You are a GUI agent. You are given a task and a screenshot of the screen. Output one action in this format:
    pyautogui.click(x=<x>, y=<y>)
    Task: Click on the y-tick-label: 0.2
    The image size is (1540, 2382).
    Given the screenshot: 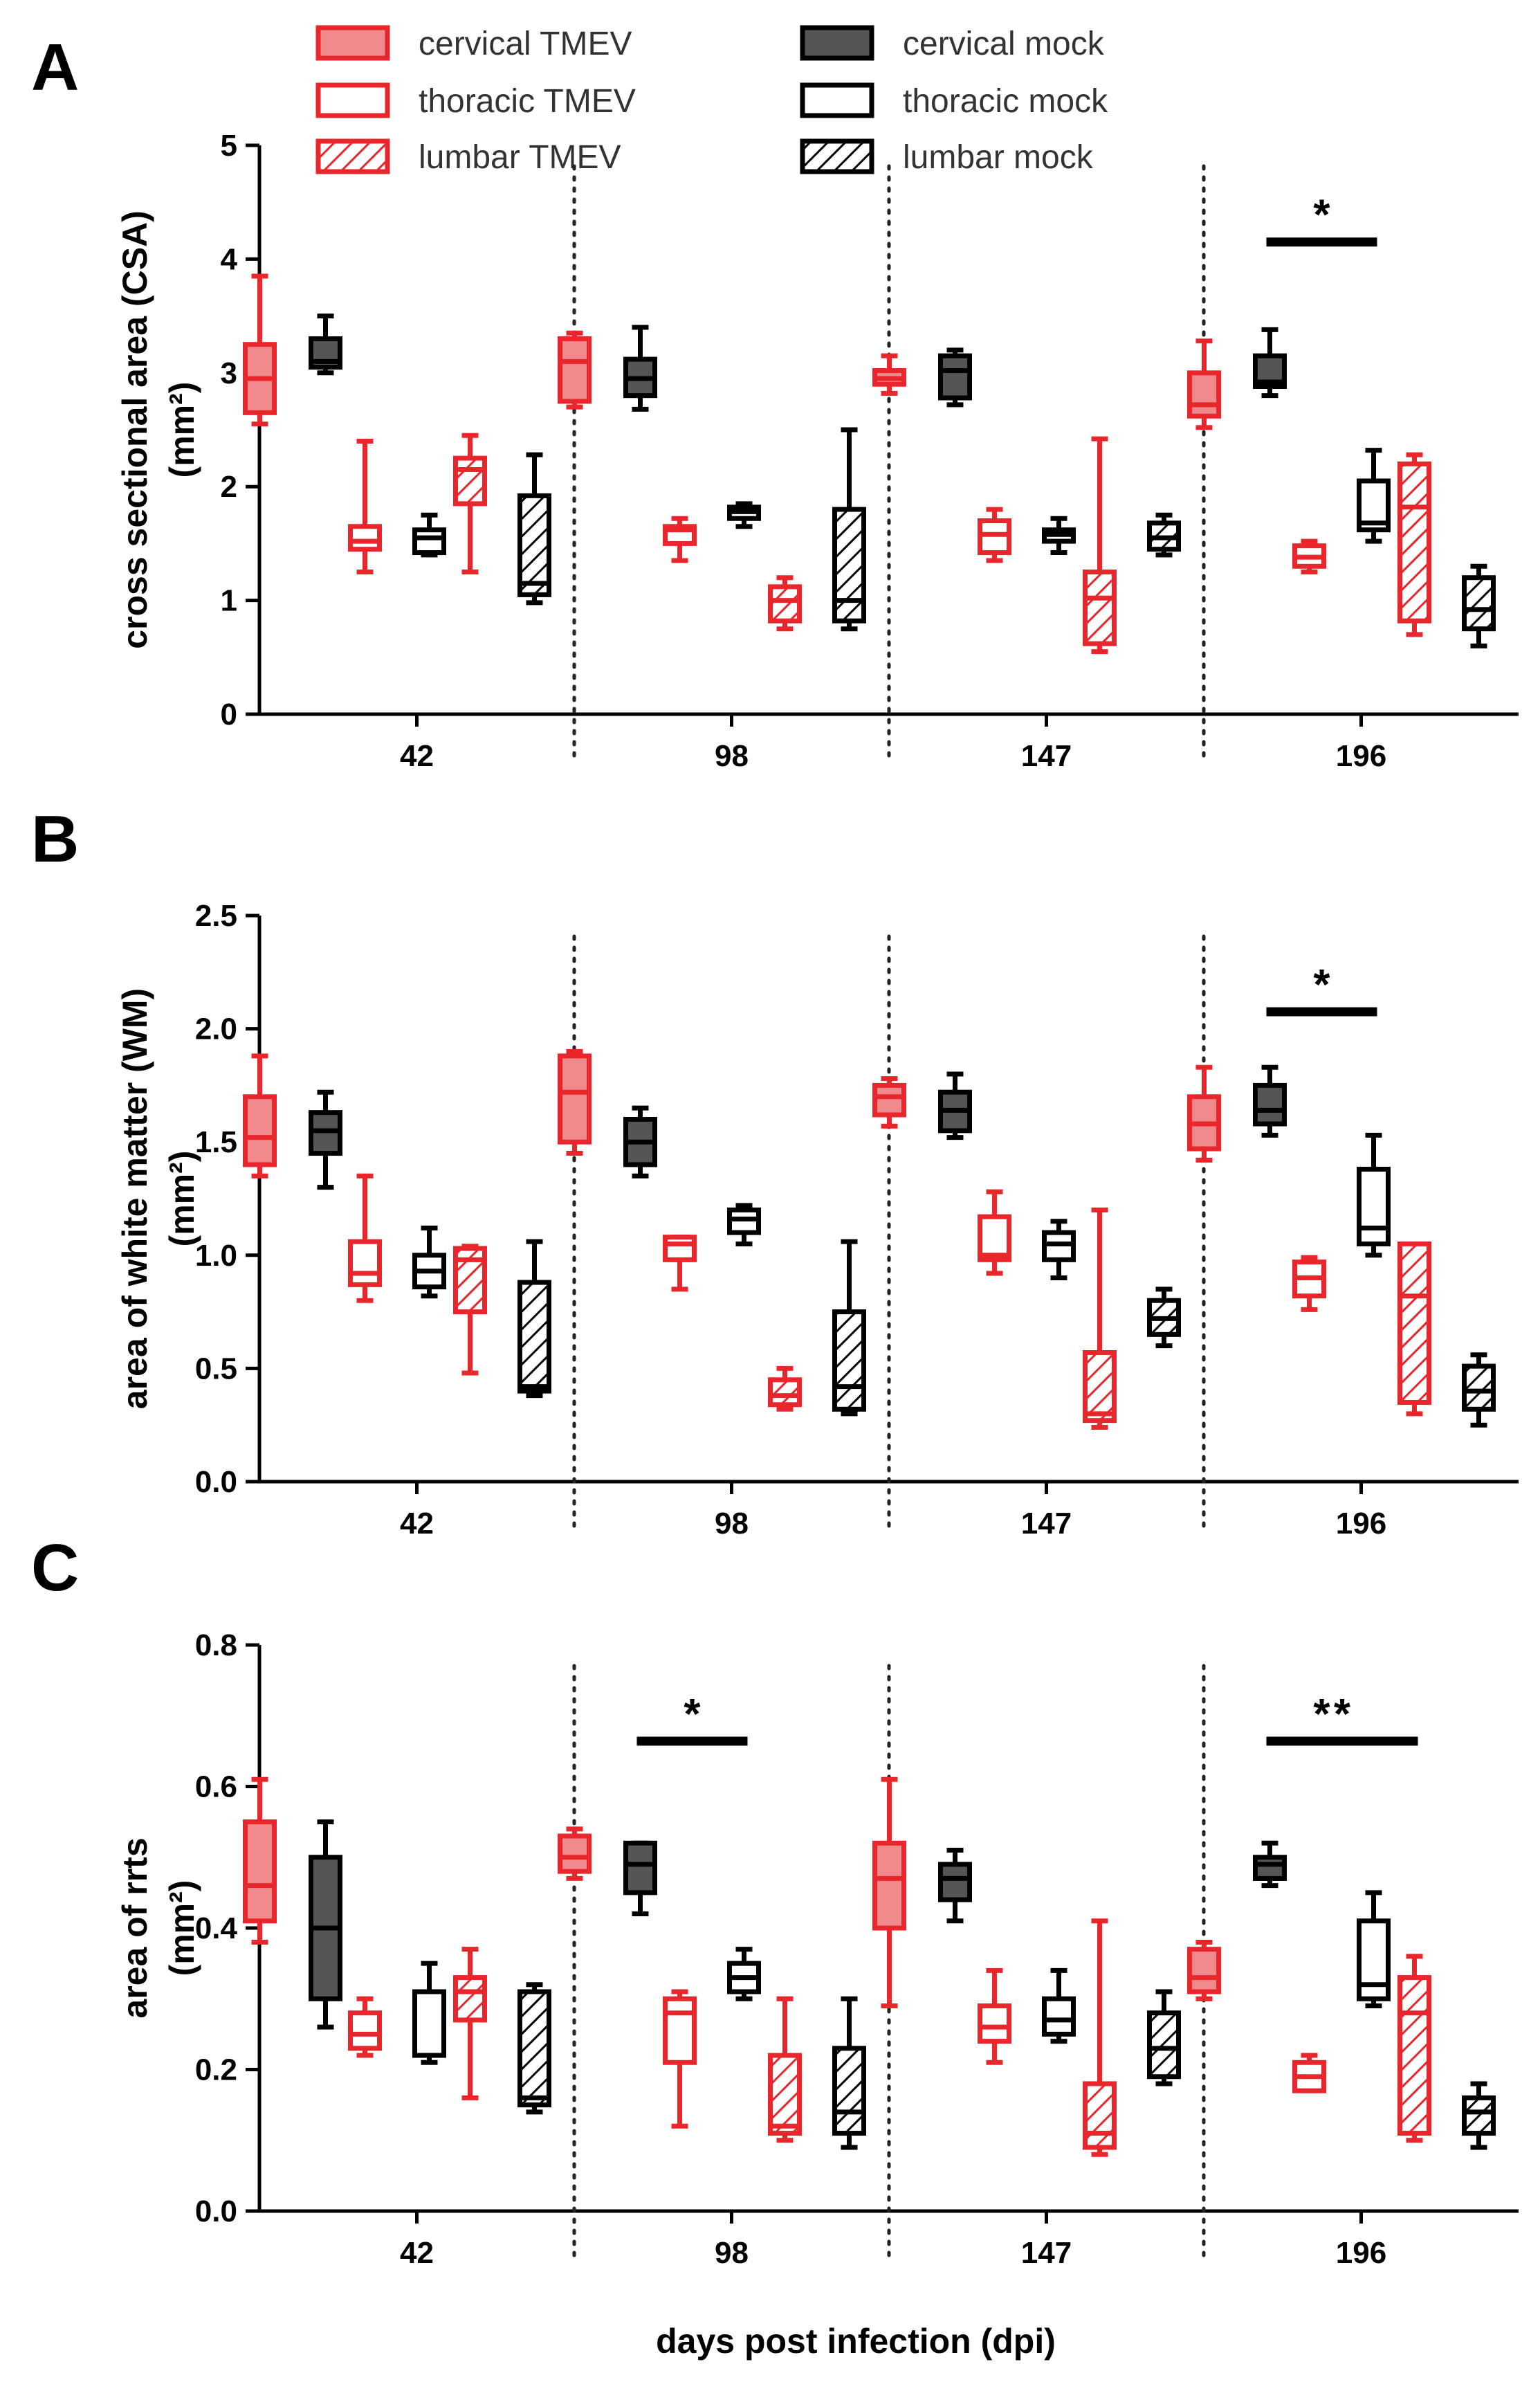 What is the action you would take?
    pyautogui.click(x=216, y=2070)
    